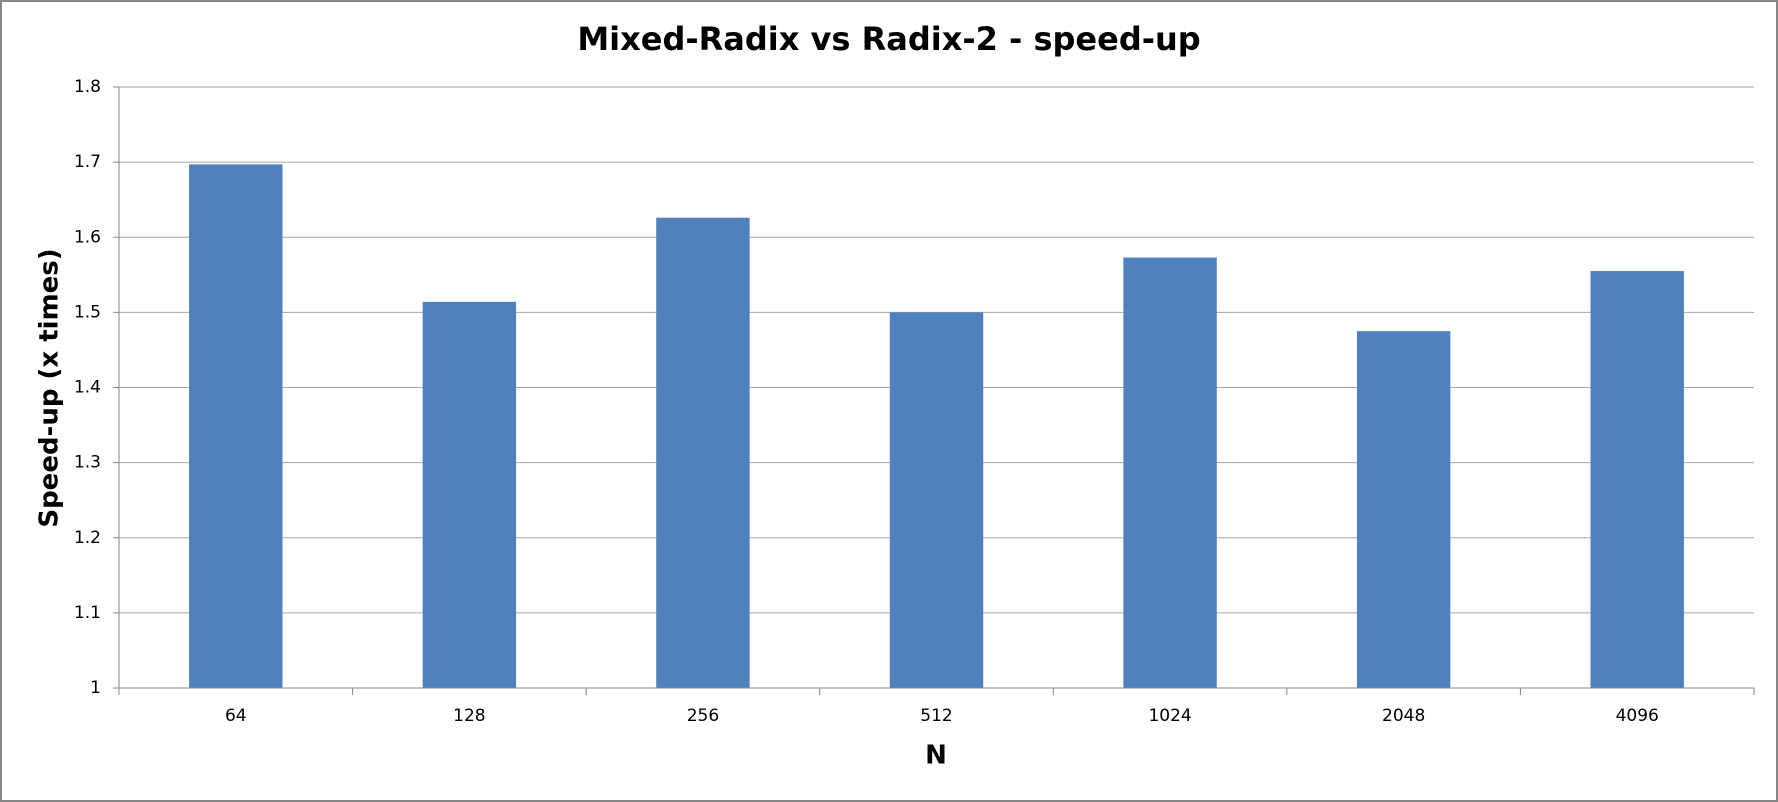  What do you see at coordinates (87, 538) in the screenshot?
I see `y-tick-label: 1.2` at bounding box center [87, 538].